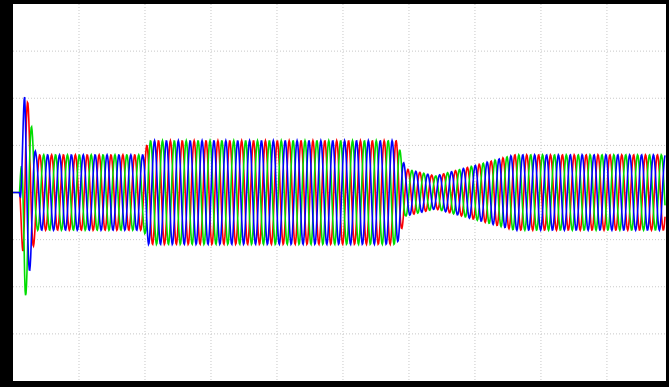 The image size is (669, 387). I want to click on frame-bottom, so click(334, 384).